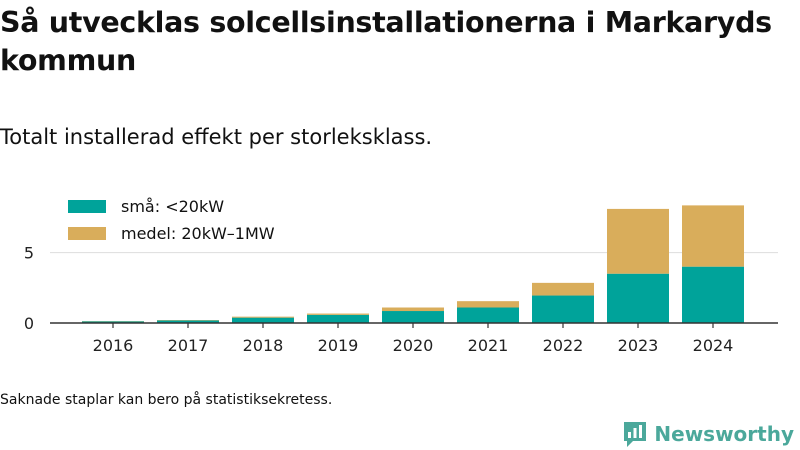 The height and width of the screenshot is (450, 800). What do you see at coordinates (198, 233) in the screenshot?
I see `legend-label: medel: 20kW–1MW` at bounding box center [198, 233].